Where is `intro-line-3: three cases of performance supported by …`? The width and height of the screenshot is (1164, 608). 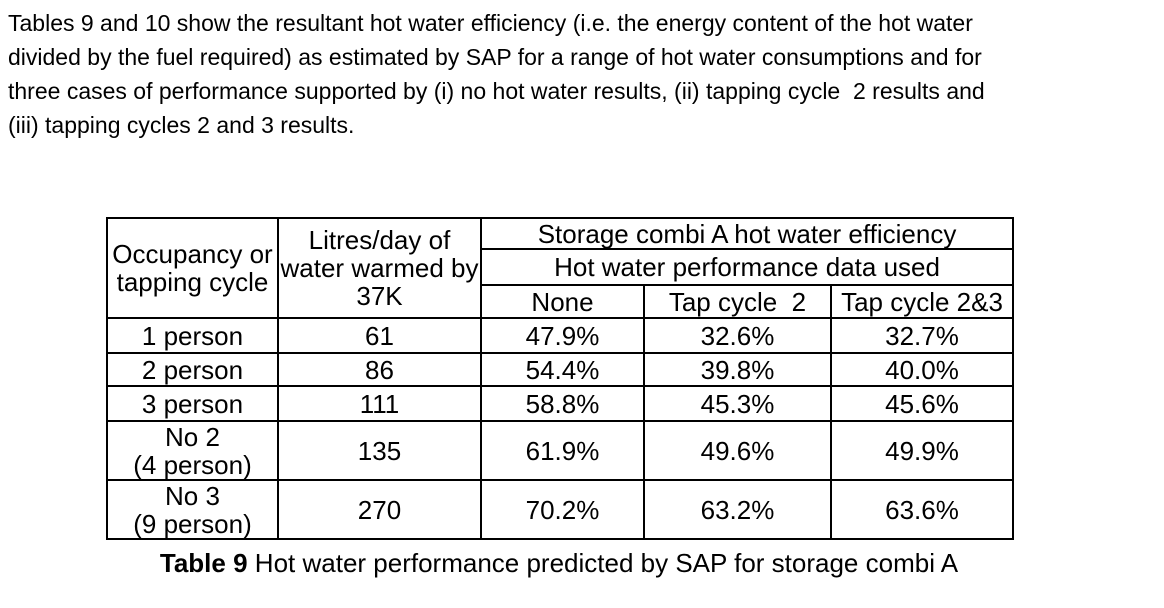 intro-line-3: three cases of performance supported by … is located at coordinates (496, 91).